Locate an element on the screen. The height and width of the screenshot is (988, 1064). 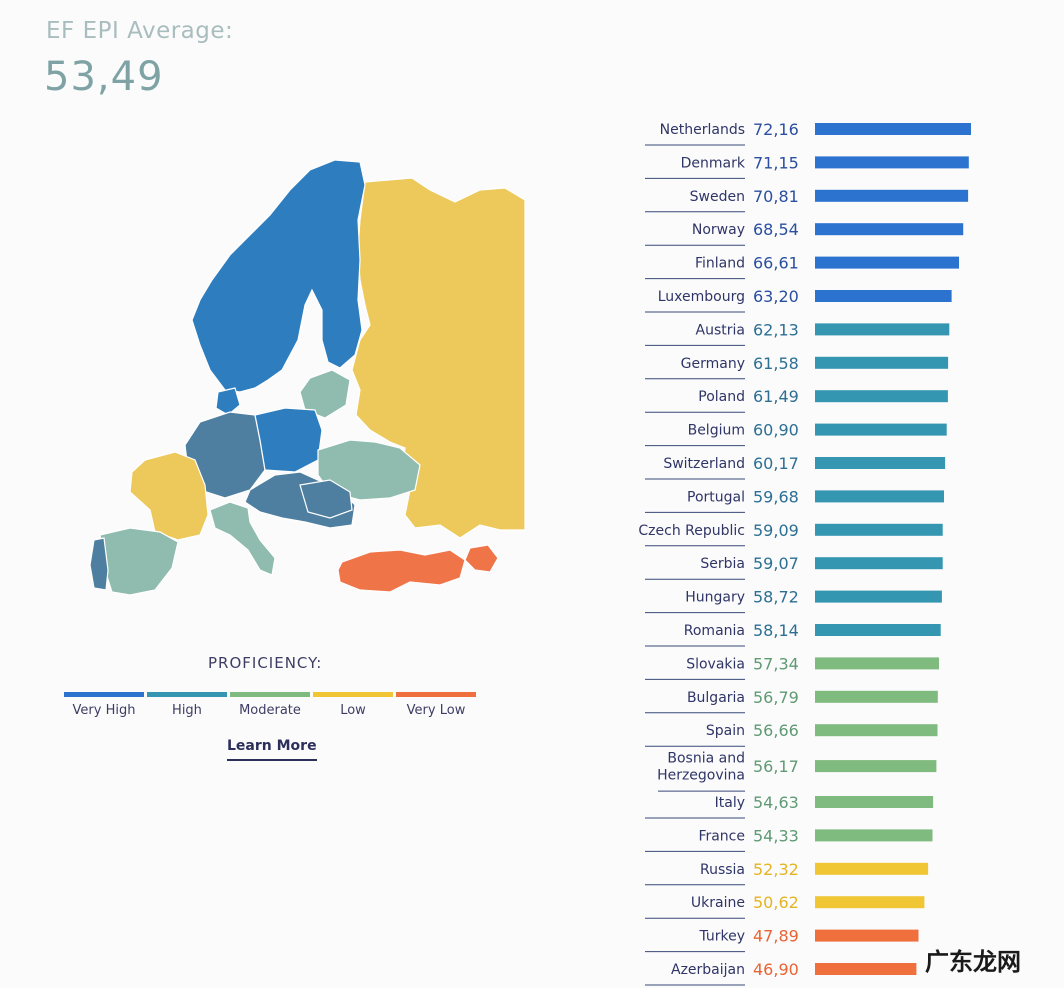
value-label: 61,58 is located at coordinates (776, 363).